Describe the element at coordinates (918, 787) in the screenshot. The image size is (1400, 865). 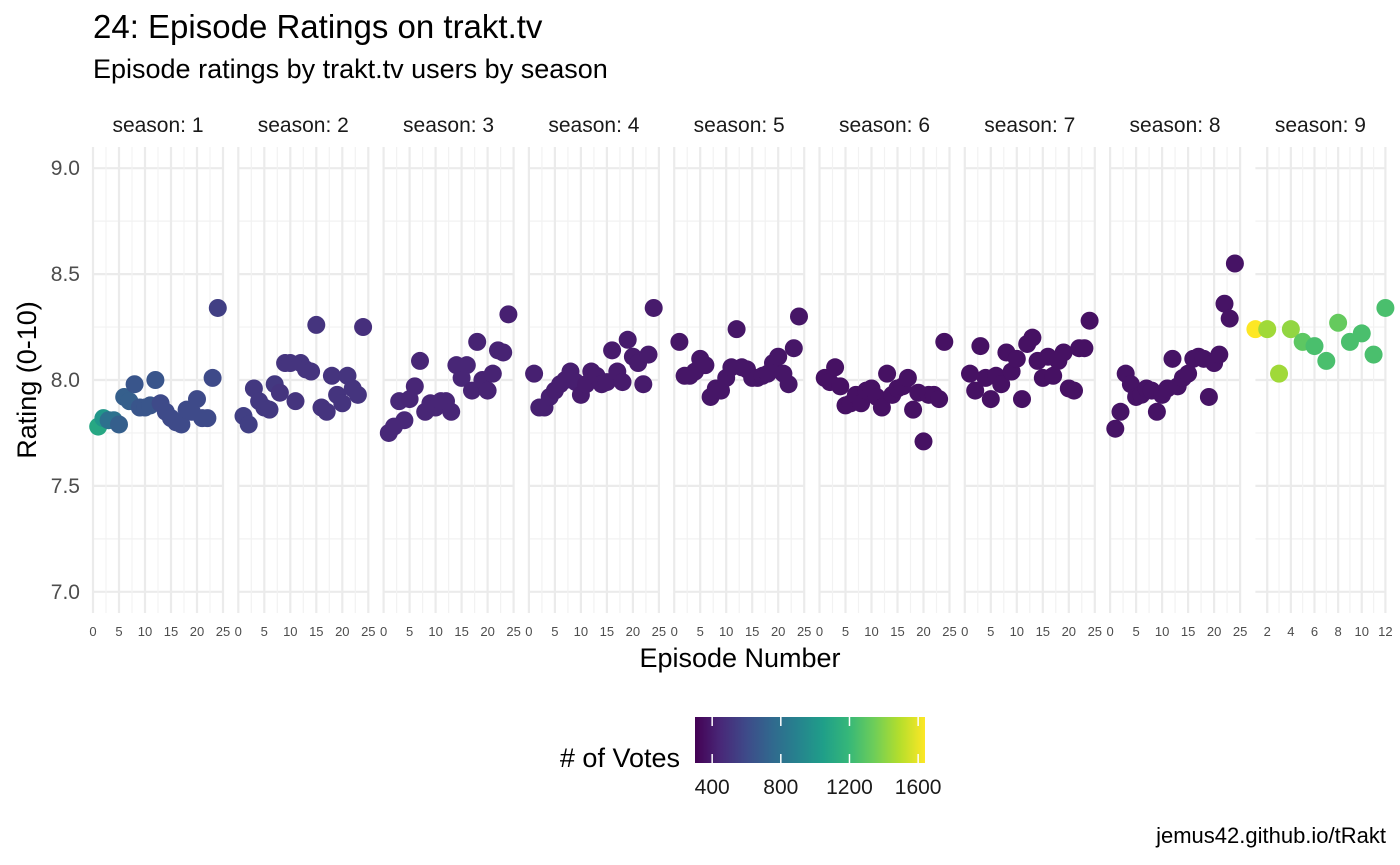
I see `legend-break-label: 1600` at that location.